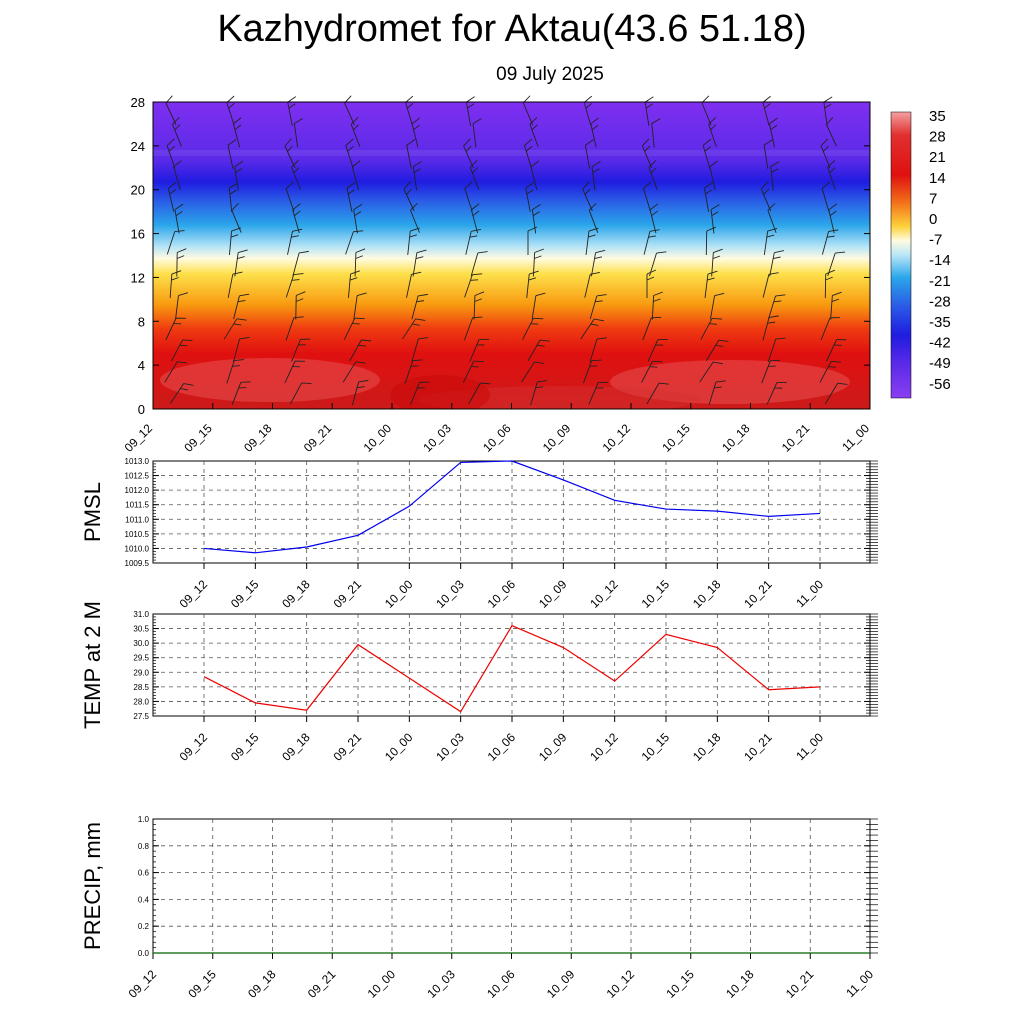 This screenshot has height=1024, width=1024. Describe the element at coordinates (92, 665) in the screenshot. I see `y-axis-label: TEMP at 2 M` at that location.